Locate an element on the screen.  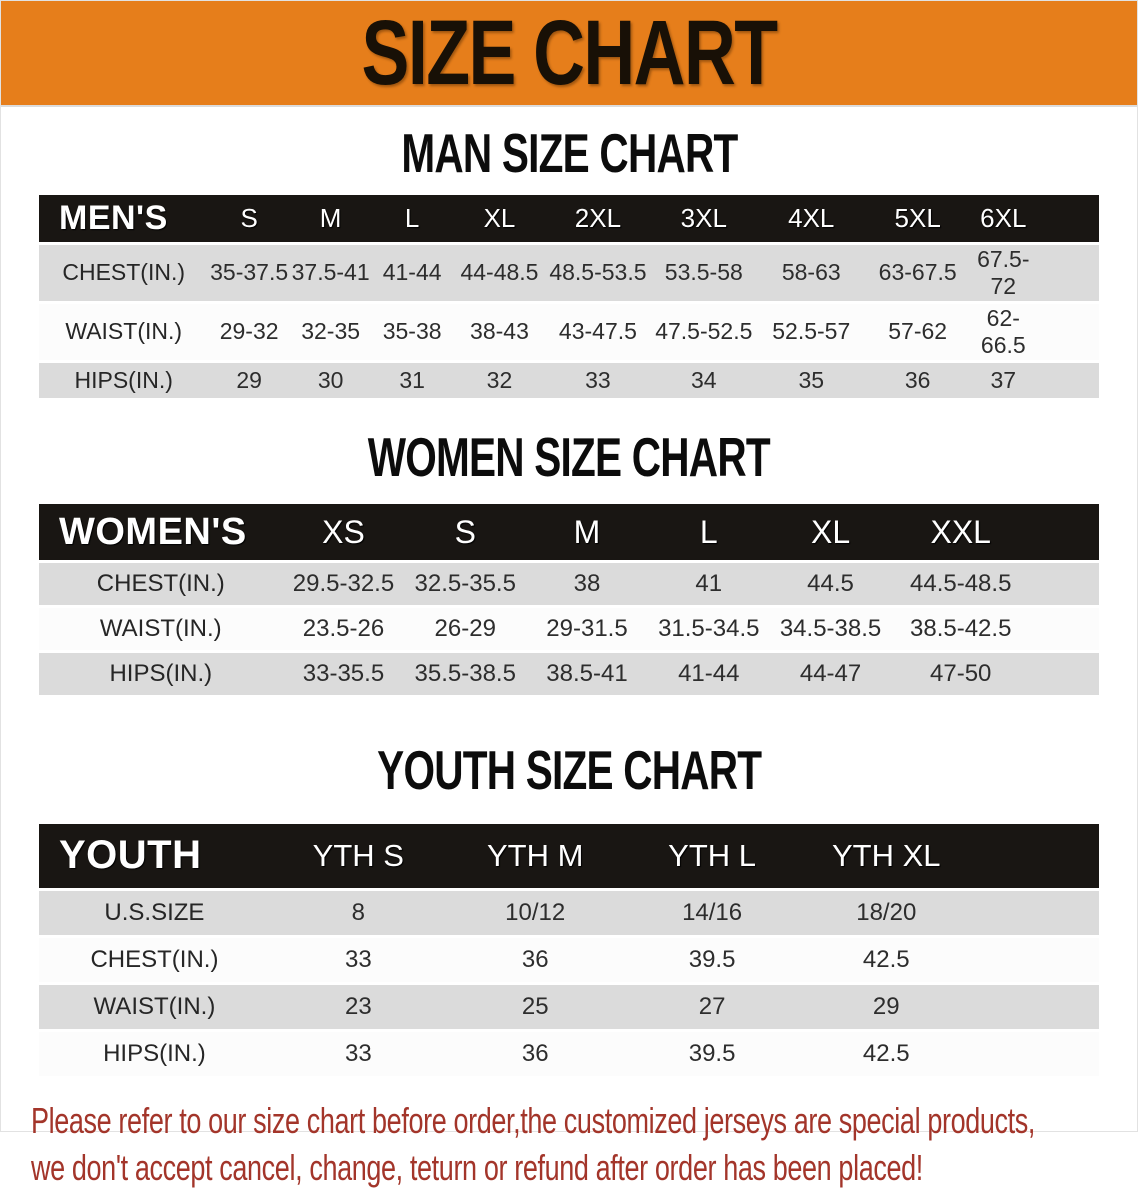
table-cell: 18/20 is located at coordinates (949, 912).